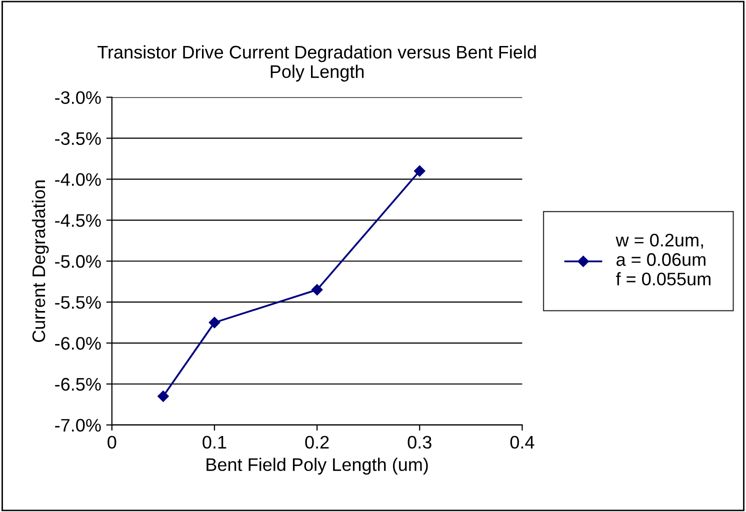  I want to click on x-tick-label: 0.2, so click(317, 442).